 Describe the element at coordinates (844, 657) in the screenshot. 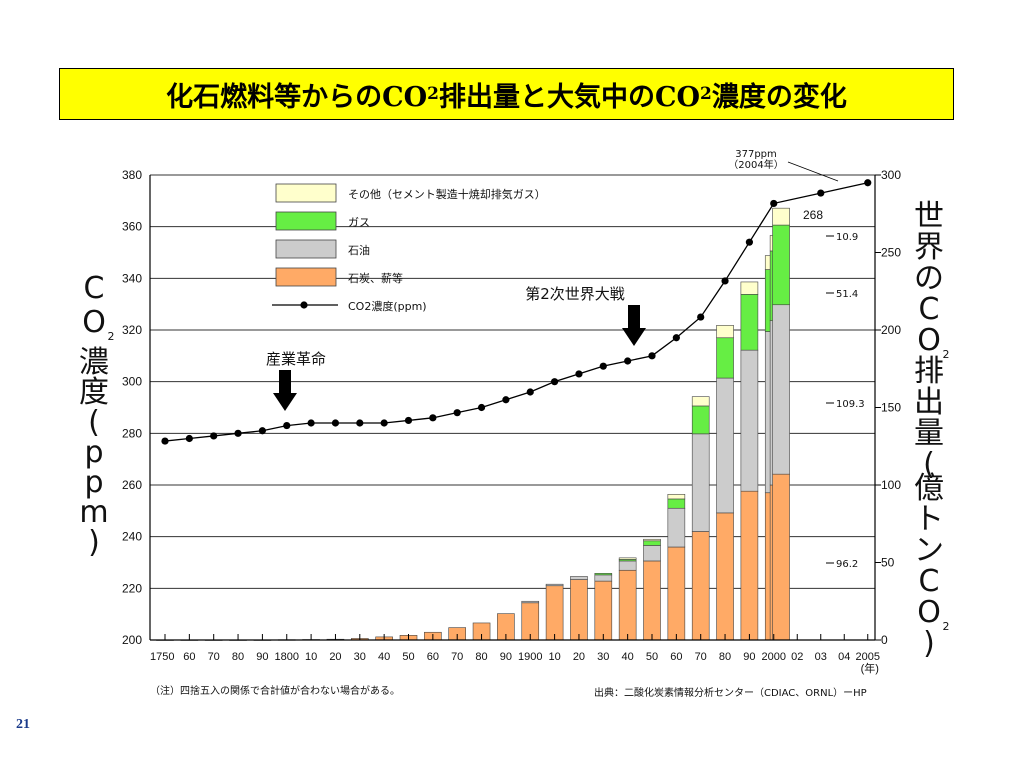

I see `x-tick-label: 04` at that location.